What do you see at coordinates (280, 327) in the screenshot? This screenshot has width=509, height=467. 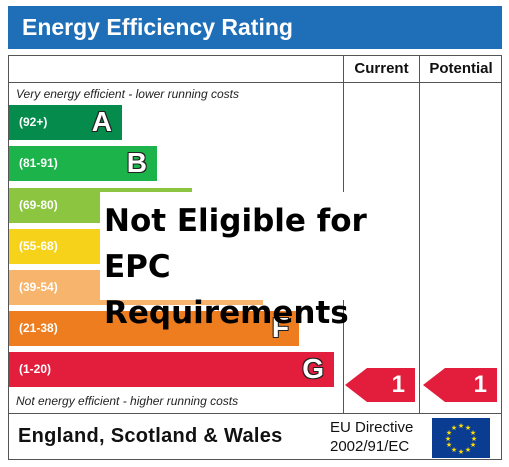 I see `band-letter: F` at bounding box center [280, 327].